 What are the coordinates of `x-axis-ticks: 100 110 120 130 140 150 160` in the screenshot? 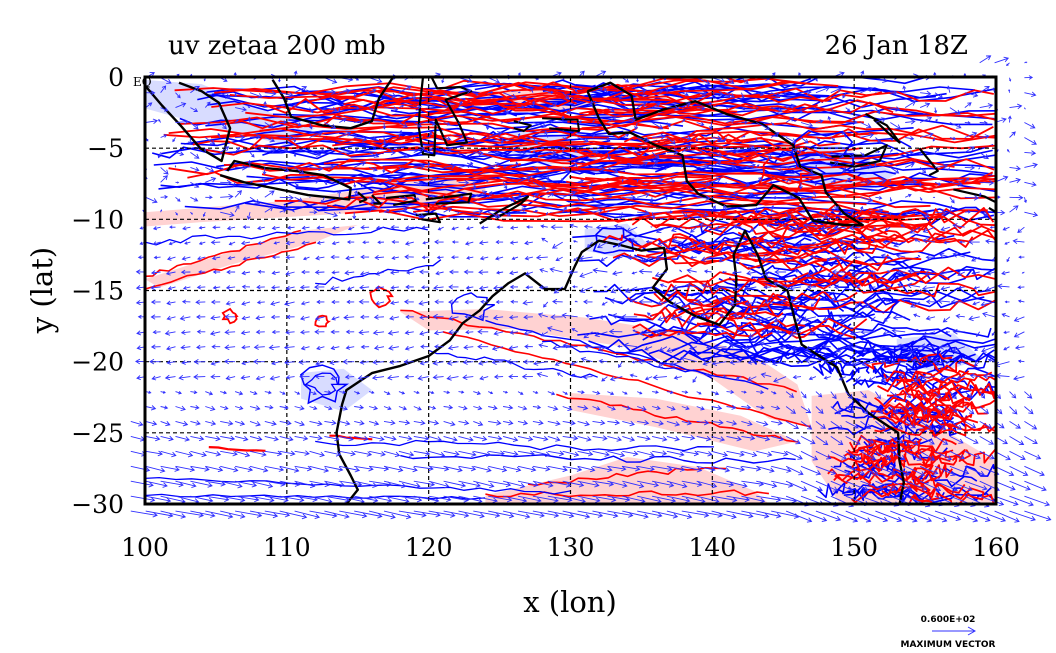 It's located at (570, 547).